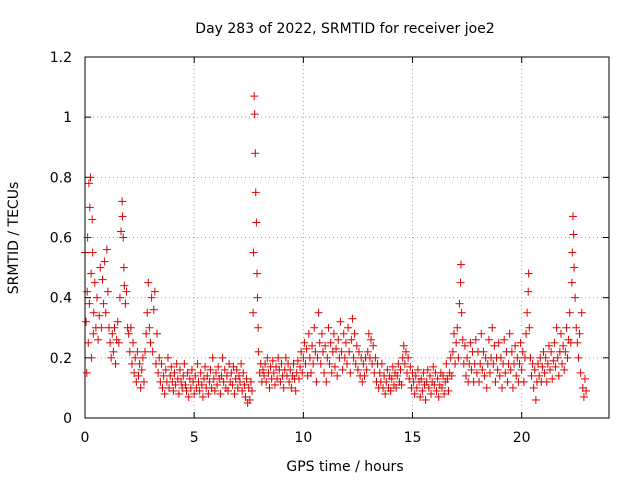 This screenshot has width=640, height=480. I want to click on x-tick-label: 0, so click(85, 438).